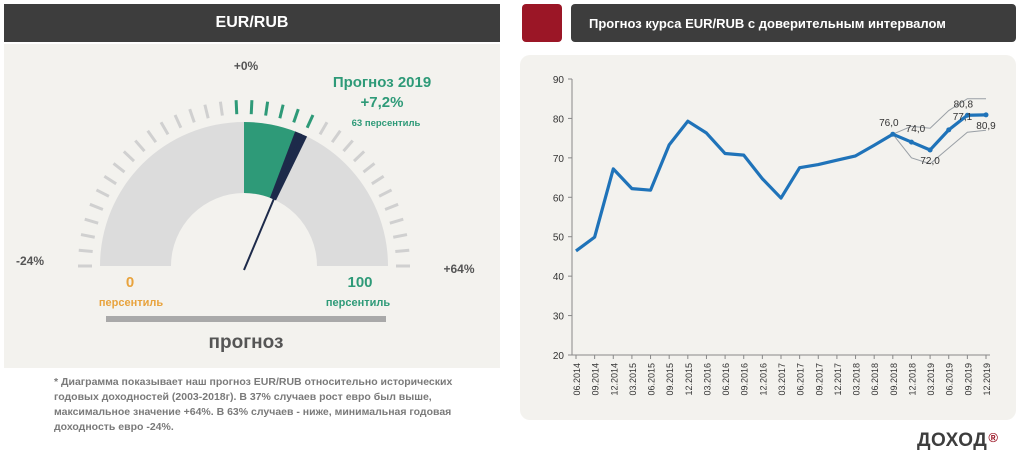  I want to click on gauge-needle, so click(273, 202).